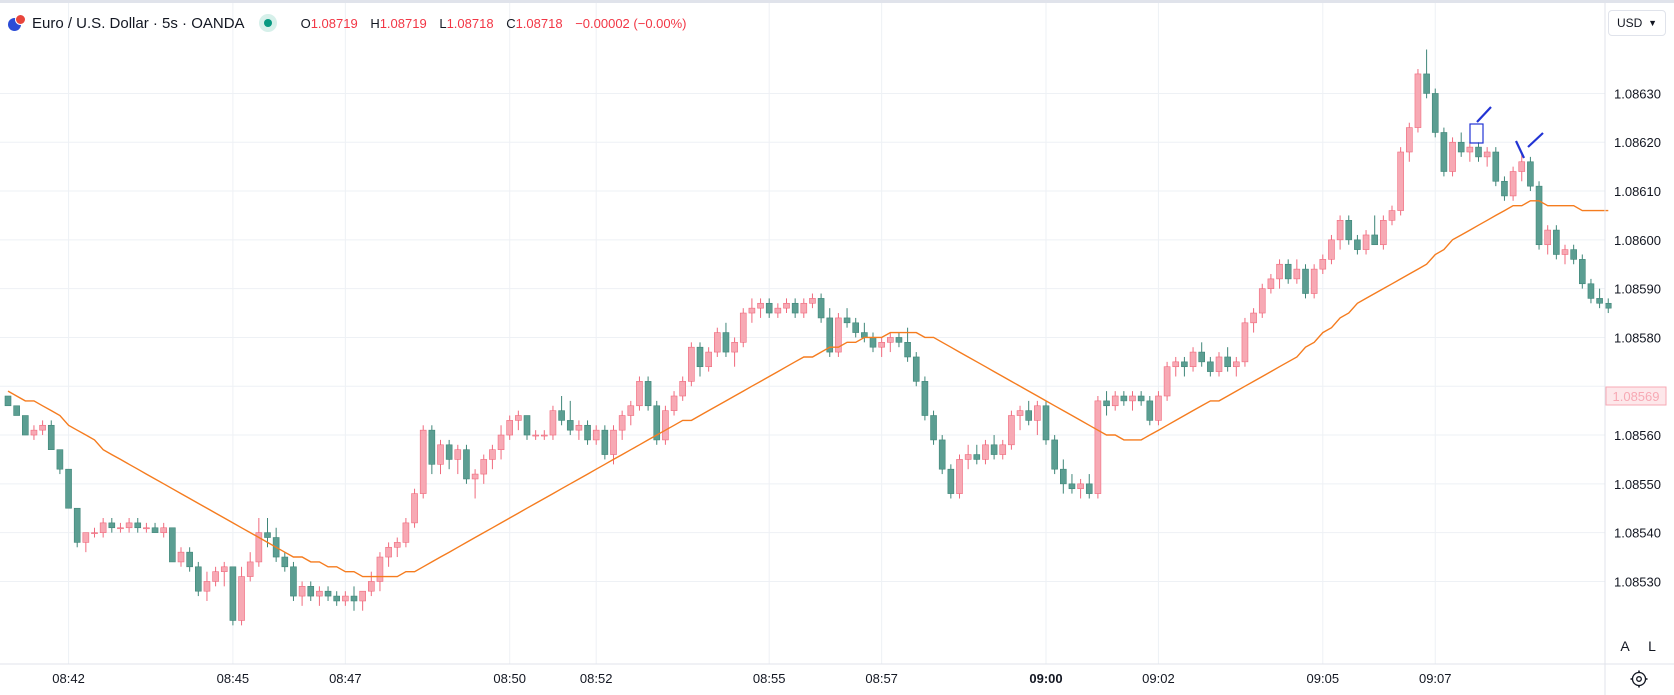 This screenshot has width=1674, height=695. I want to click on high-label: H, so click(375, 23).